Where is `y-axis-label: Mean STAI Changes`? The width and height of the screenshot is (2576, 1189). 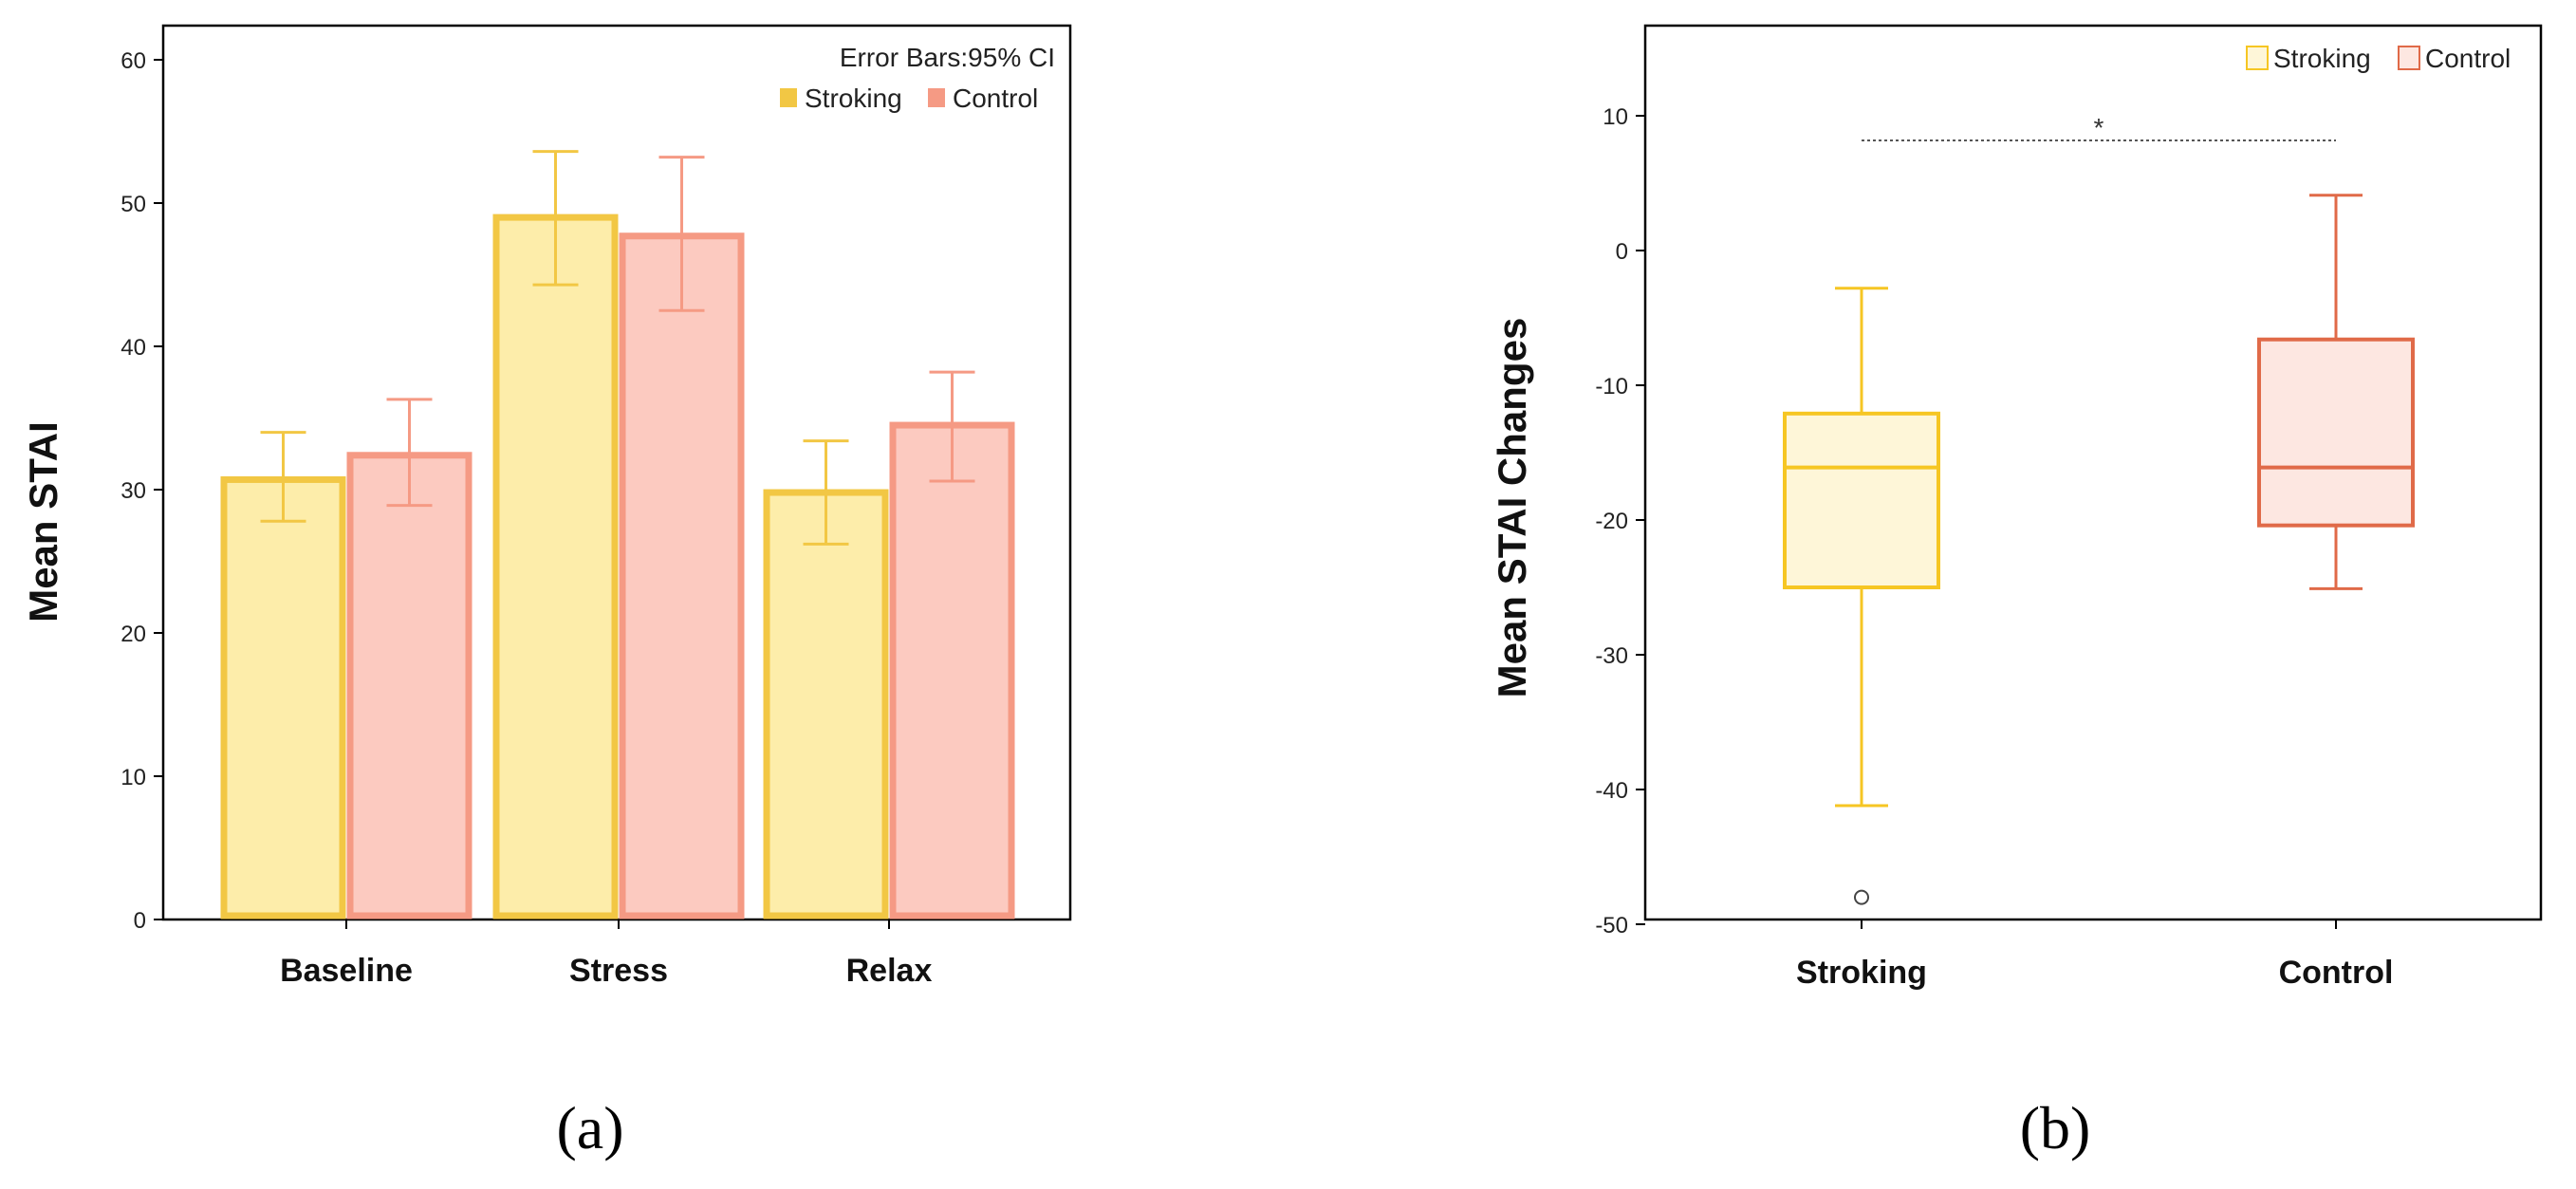 y-axis-label: Mean STAI Changes is located at coordinates (1512, 508).